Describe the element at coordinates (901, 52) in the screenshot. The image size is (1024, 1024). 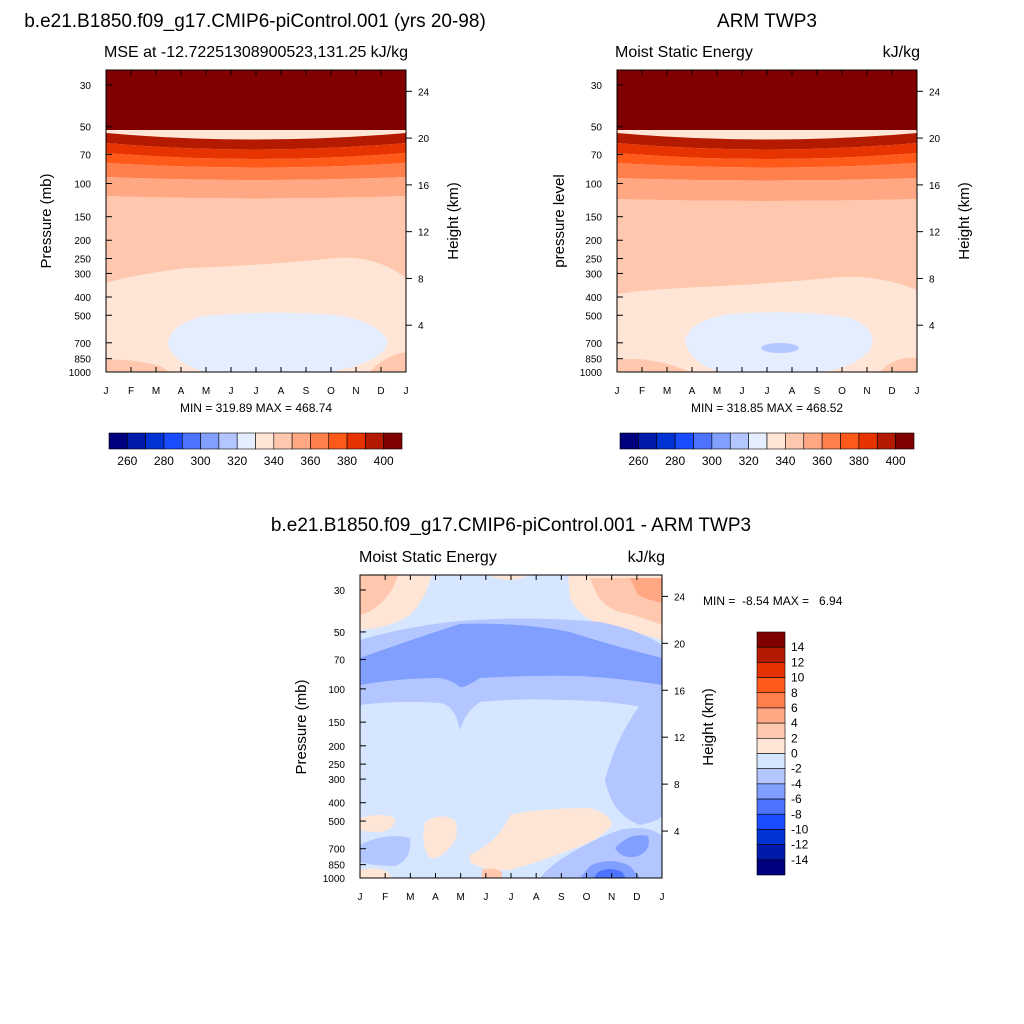
I see `panel-obs-title-right: kJ/kg` at that location.